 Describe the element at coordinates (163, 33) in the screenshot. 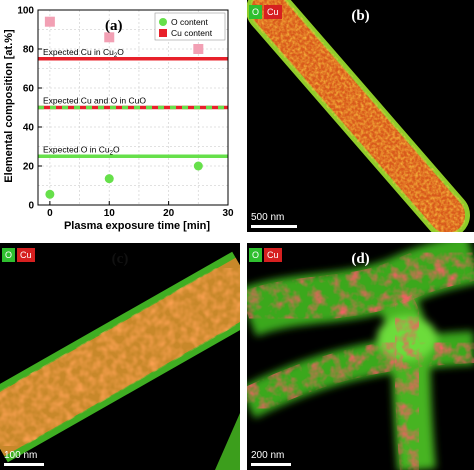

I see `legend-marker-square` at that location.